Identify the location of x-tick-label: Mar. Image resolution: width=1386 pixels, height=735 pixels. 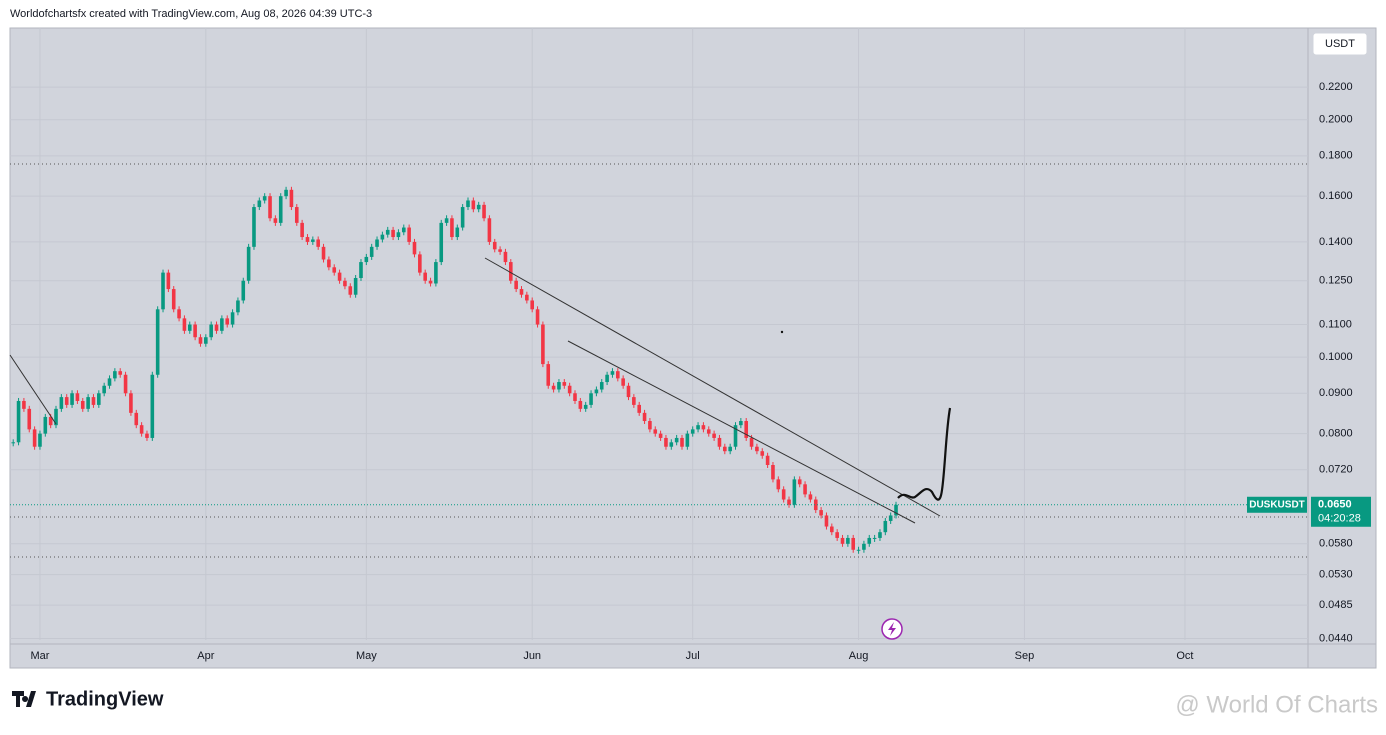
(39, 656).